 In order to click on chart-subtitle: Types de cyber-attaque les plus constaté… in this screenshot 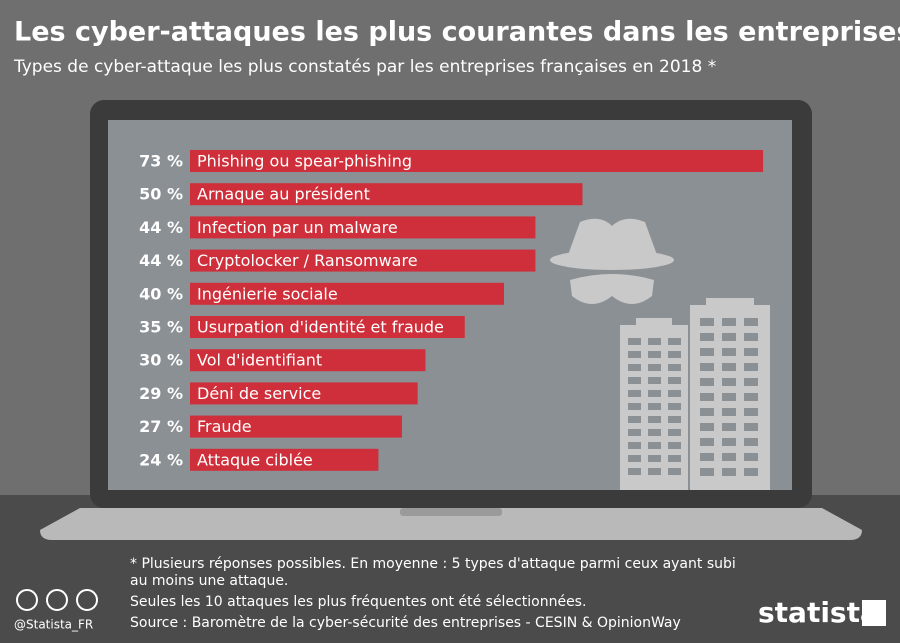, I will do `click(364, 67)`.